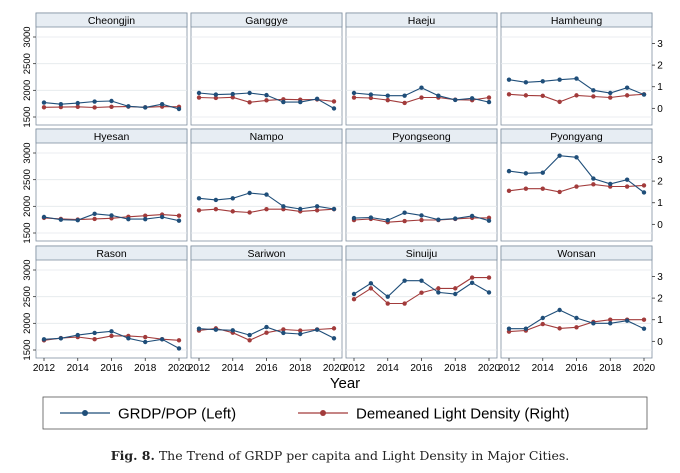  What do you see at coordinates (27, 269) in the screenshot?
I see `left-axis-tick-label: 3000` at bounding box center [27, 269].